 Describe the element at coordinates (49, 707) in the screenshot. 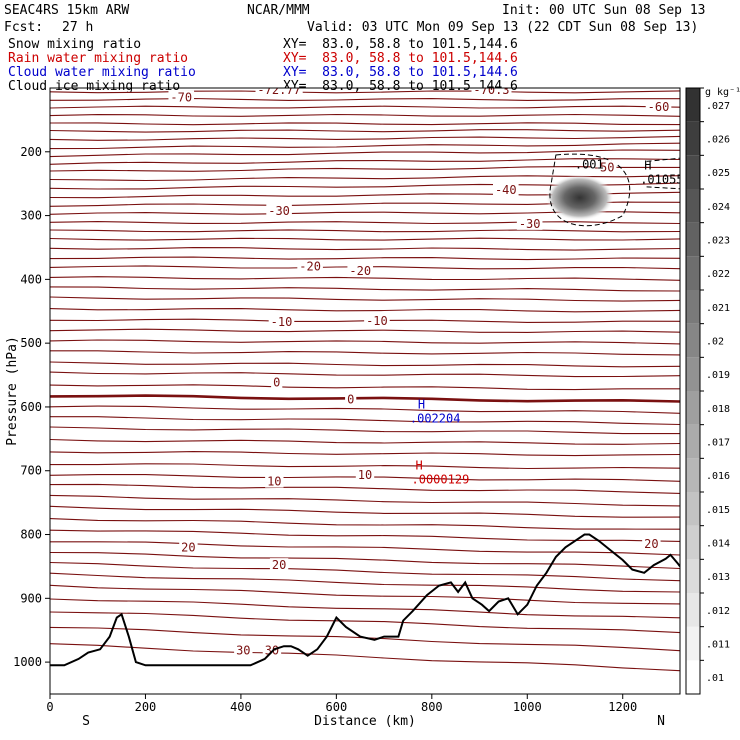

I see `x-tick-label: 0` at that location.